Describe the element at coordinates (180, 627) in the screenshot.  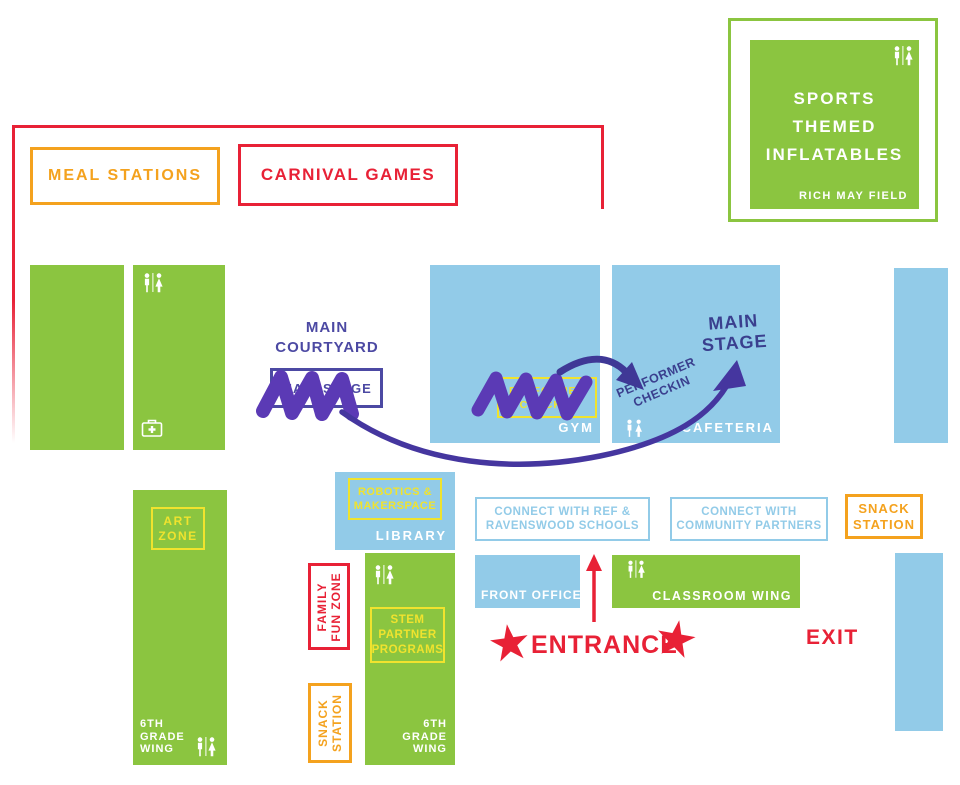
I see `art-zone-building` at that location.